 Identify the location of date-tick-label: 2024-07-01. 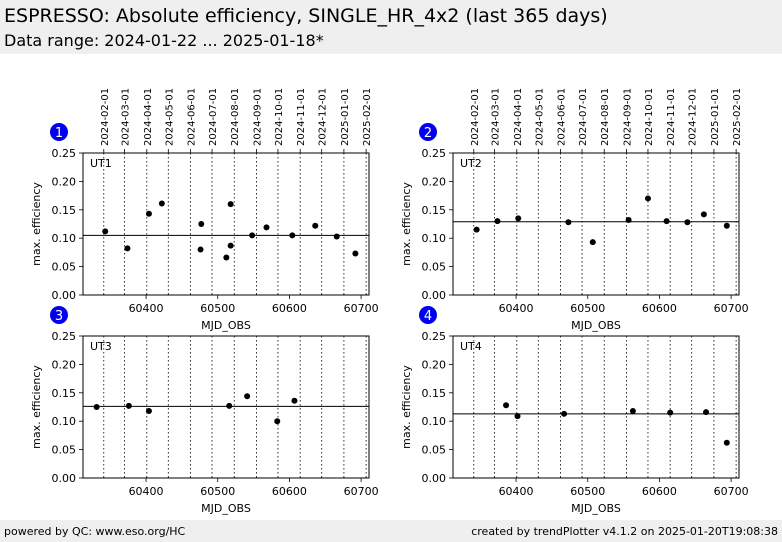
(583, 117).